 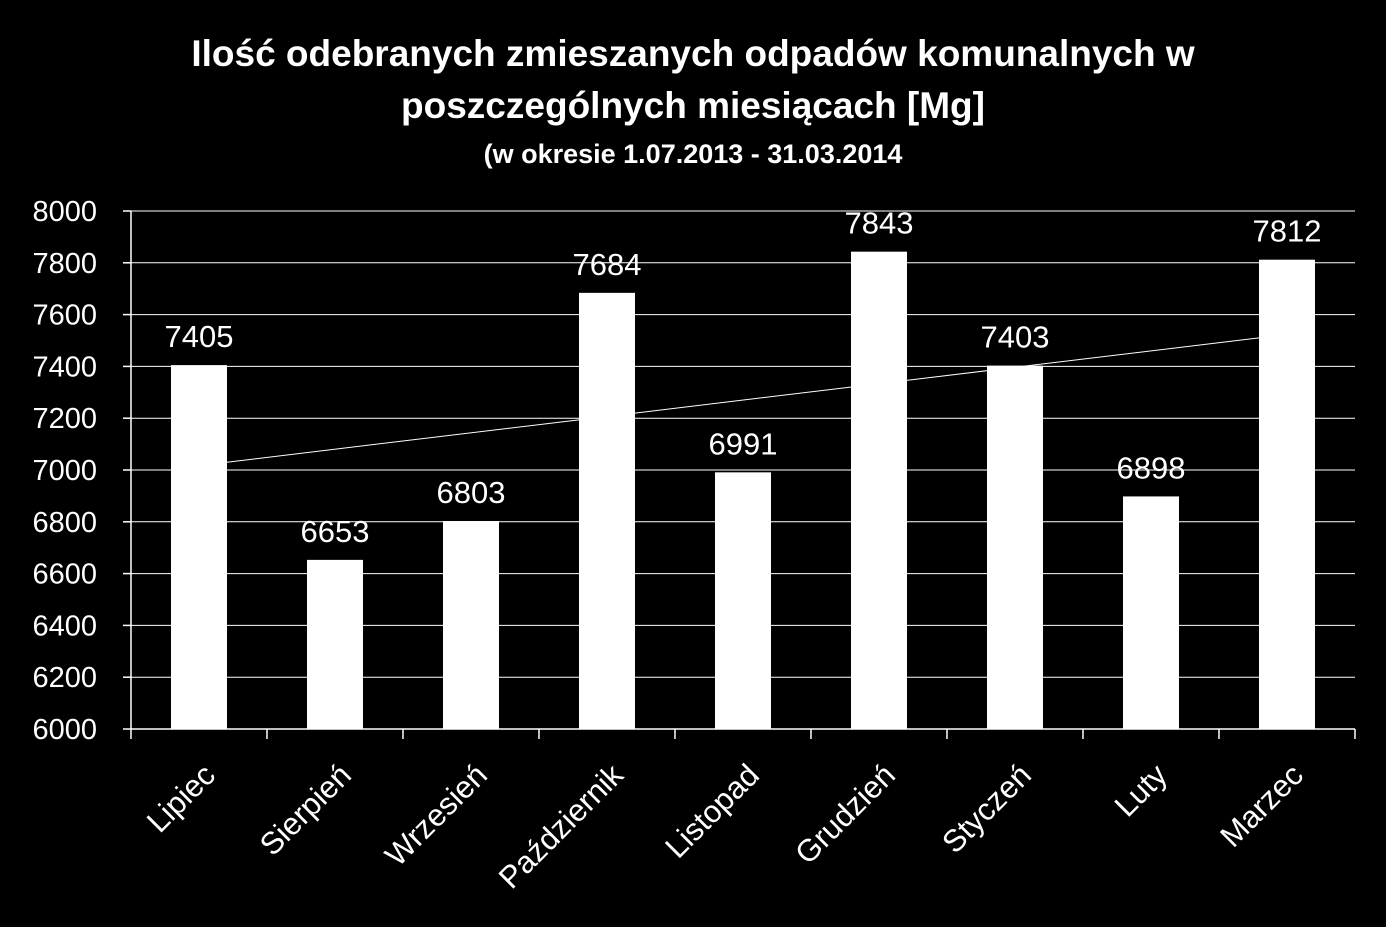 What do you see at coordinates (64, 523) in the screenshot?
I see `y-tick-label-6800: 6800` at bounding box center [64, 523].